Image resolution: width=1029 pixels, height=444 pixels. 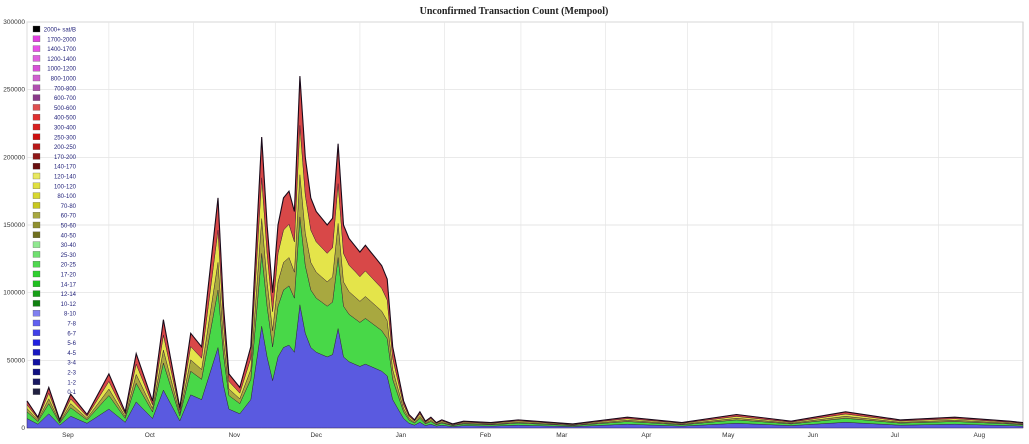 I want to click on y-tick-label: 300000, so click(x=14, y=22).